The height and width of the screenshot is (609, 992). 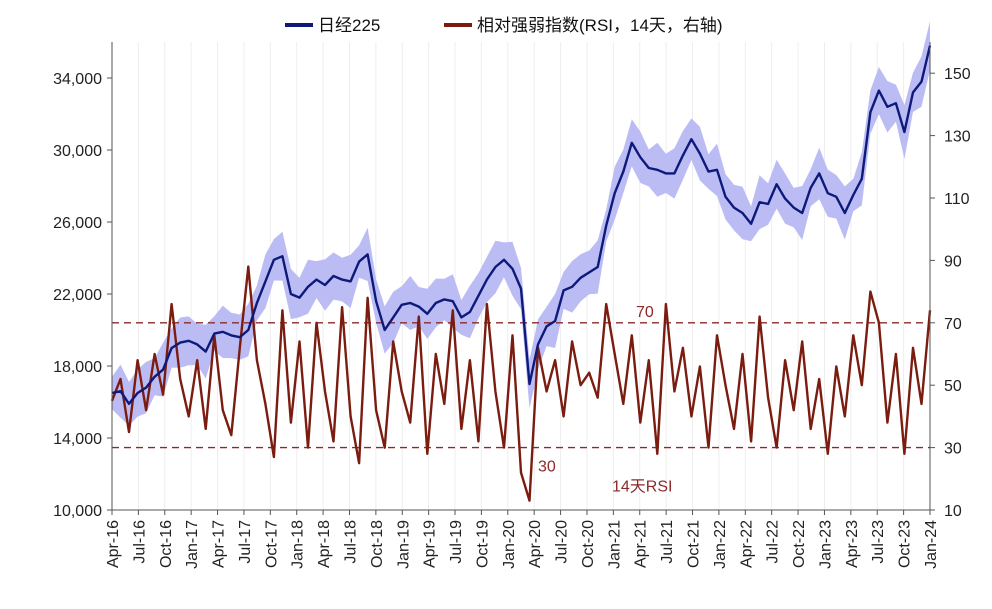 I want to click on x-tick-label: Apr-21, so click(x=641, y=544).